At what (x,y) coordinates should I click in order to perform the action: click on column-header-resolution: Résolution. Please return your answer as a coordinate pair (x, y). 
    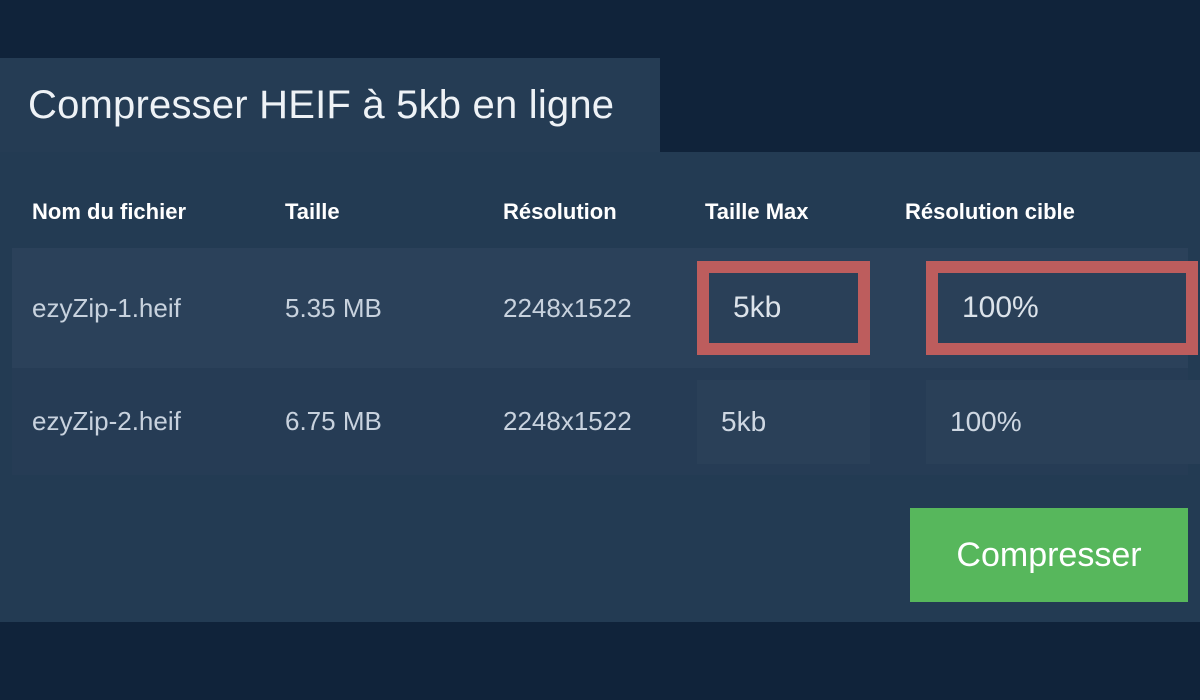
    Looking at the image, I should click on (560, 211).